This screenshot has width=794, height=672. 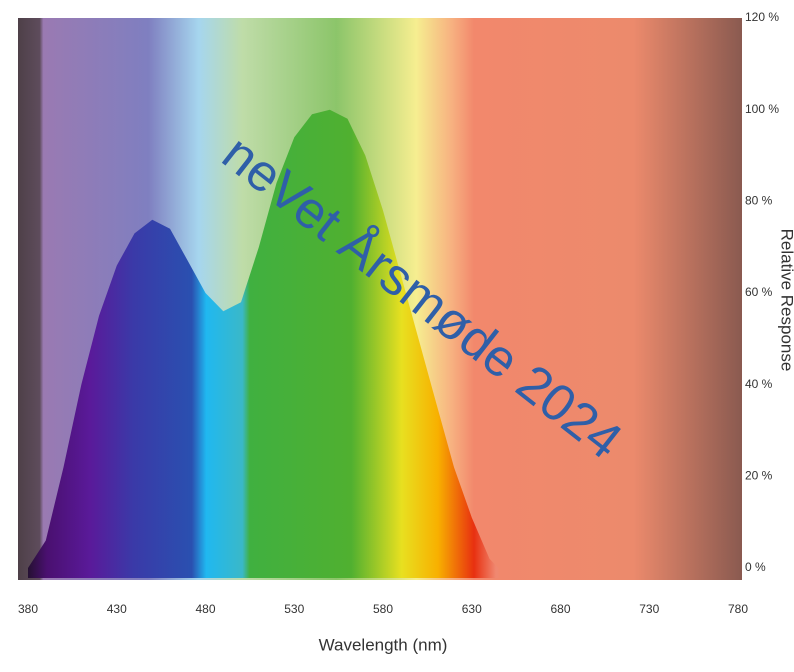 What do you see at coordinates (294, 609) in the screenshot?
I see `x-tick-label: 530` at bounding box center [294, 609].